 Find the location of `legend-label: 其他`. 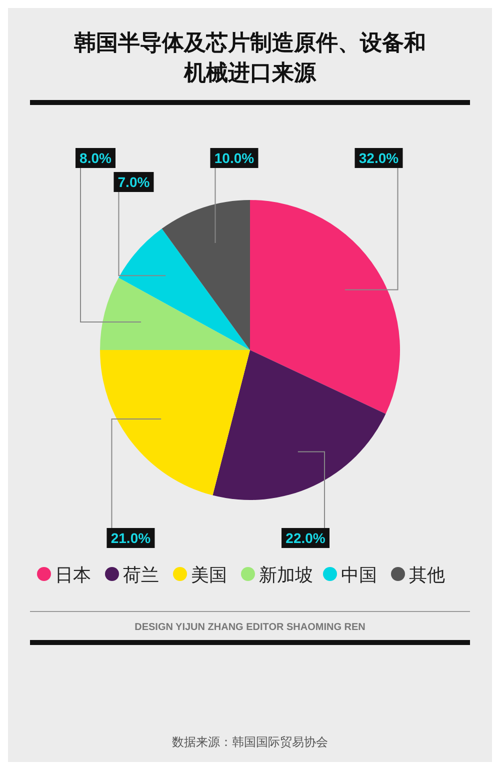

legend-label: 其他 is located at coordinates (427, 575).